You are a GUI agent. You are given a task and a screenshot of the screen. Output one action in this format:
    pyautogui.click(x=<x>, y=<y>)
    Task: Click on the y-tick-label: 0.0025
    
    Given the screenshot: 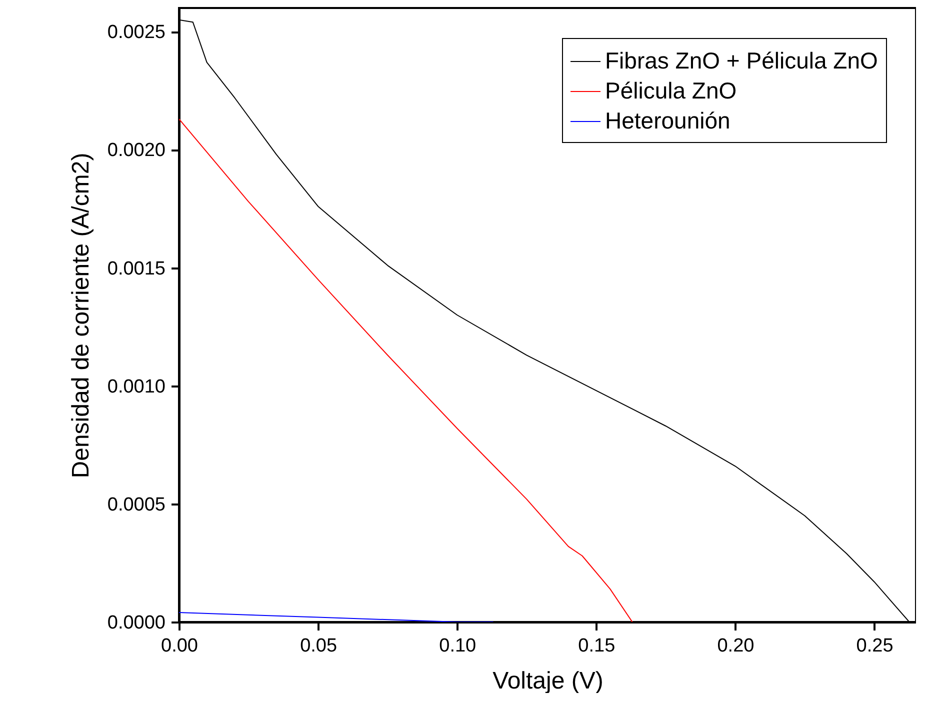 What is the action you would take?
    pyautogui.click(x=136, y=33)
    